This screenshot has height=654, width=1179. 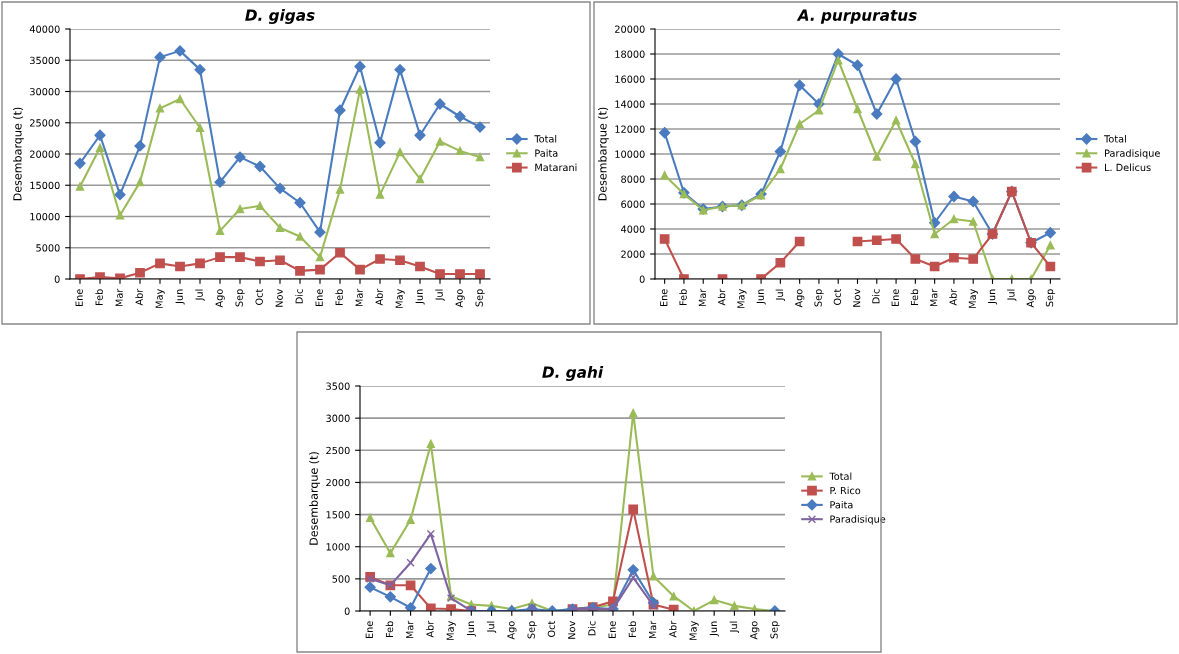 What do you see at coordinates (856, 16) in the screenshot?
I see `chart-title: A. purpuratus` at bounding box center [856, 16].